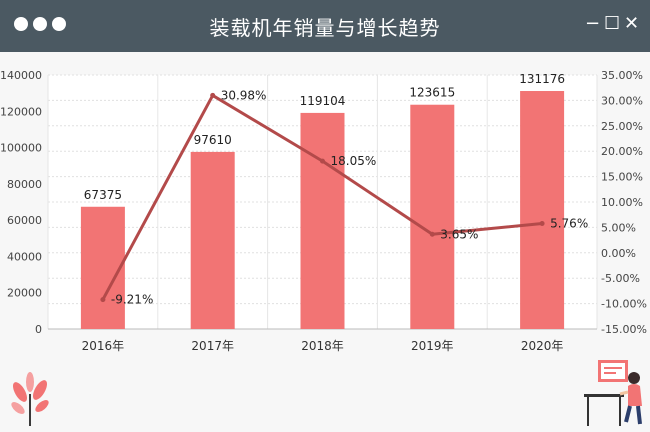 The width and height of the screenshot is (650, 432). Describe the element at coordinates (432, 93) in the screenshot. I see `bar-value-label: 123615` at that location.